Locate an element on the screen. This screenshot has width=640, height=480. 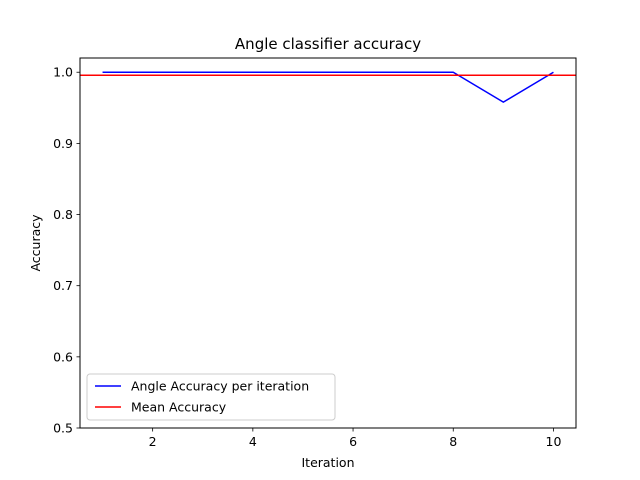
y-tick-label: 0.6 is located at coordinates (63, 356).